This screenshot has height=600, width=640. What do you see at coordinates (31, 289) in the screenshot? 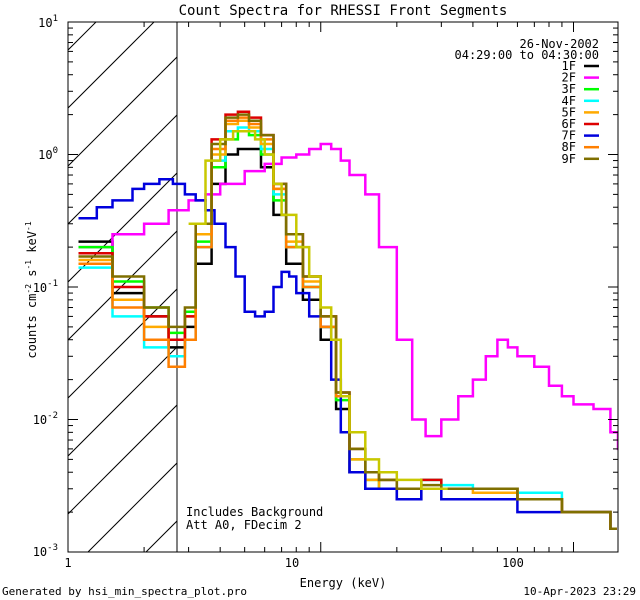
I see `y-axis-label: counts cm-2 s-1 keV-1` at bounding box center [31, 289].